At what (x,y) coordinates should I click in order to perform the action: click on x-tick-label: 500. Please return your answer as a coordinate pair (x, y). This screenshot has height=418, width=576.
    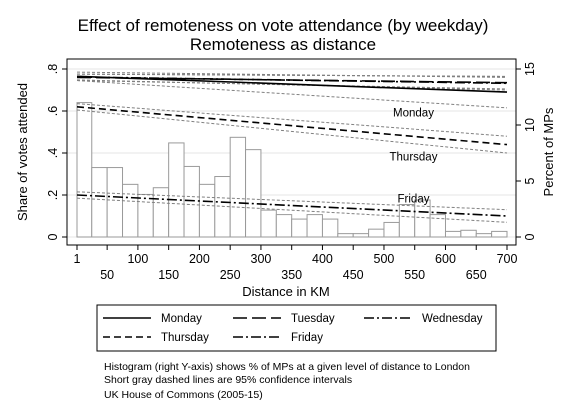
    Looking at the image, I should click on (384, 259).